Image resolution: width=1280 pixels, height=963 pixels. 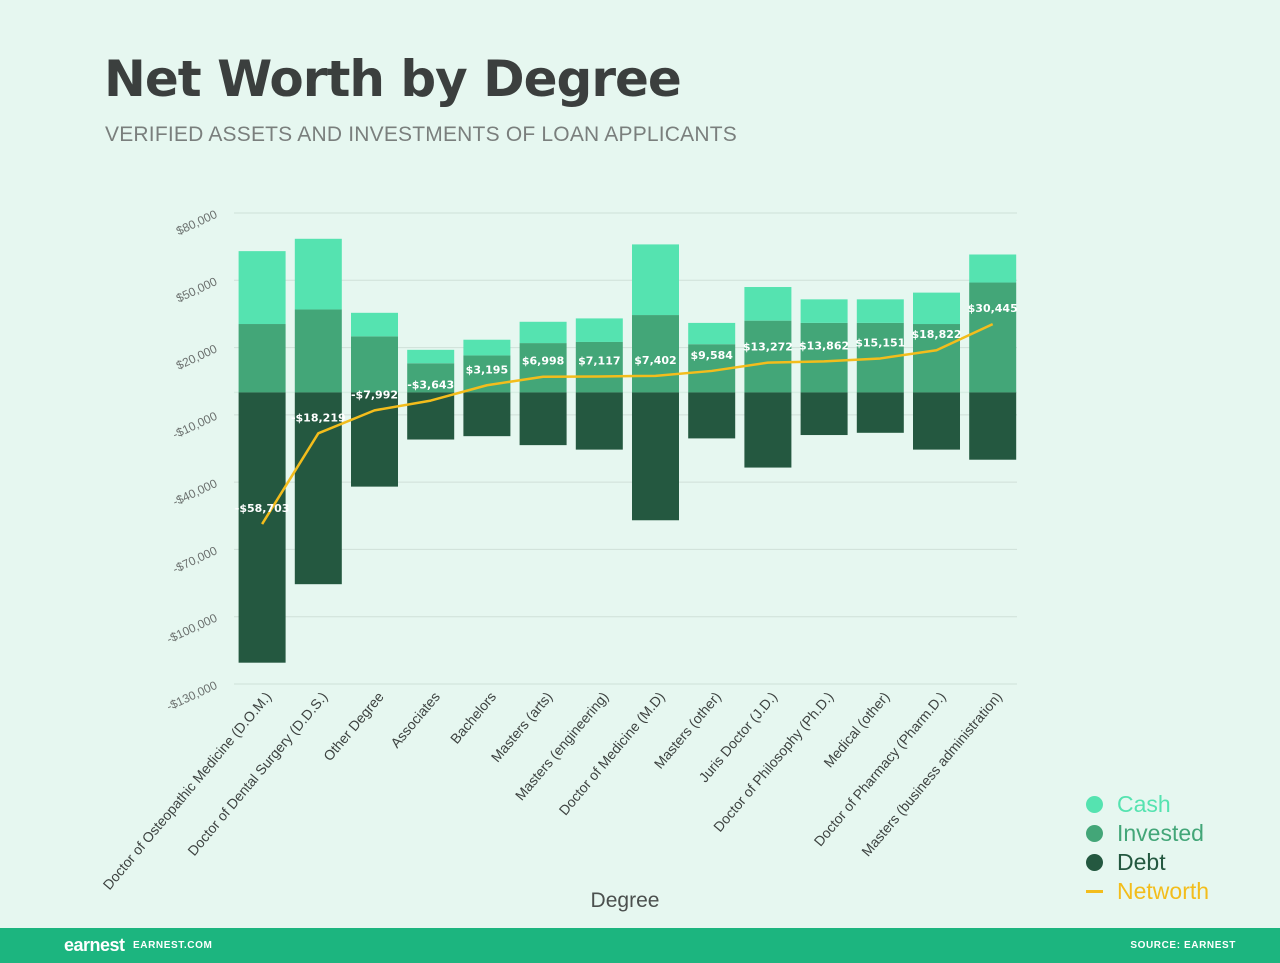 What do you see at coordinates (711, 355) in the screenshot?
I see `networth-value-label: $9,584` at bounding box center [711, 355].